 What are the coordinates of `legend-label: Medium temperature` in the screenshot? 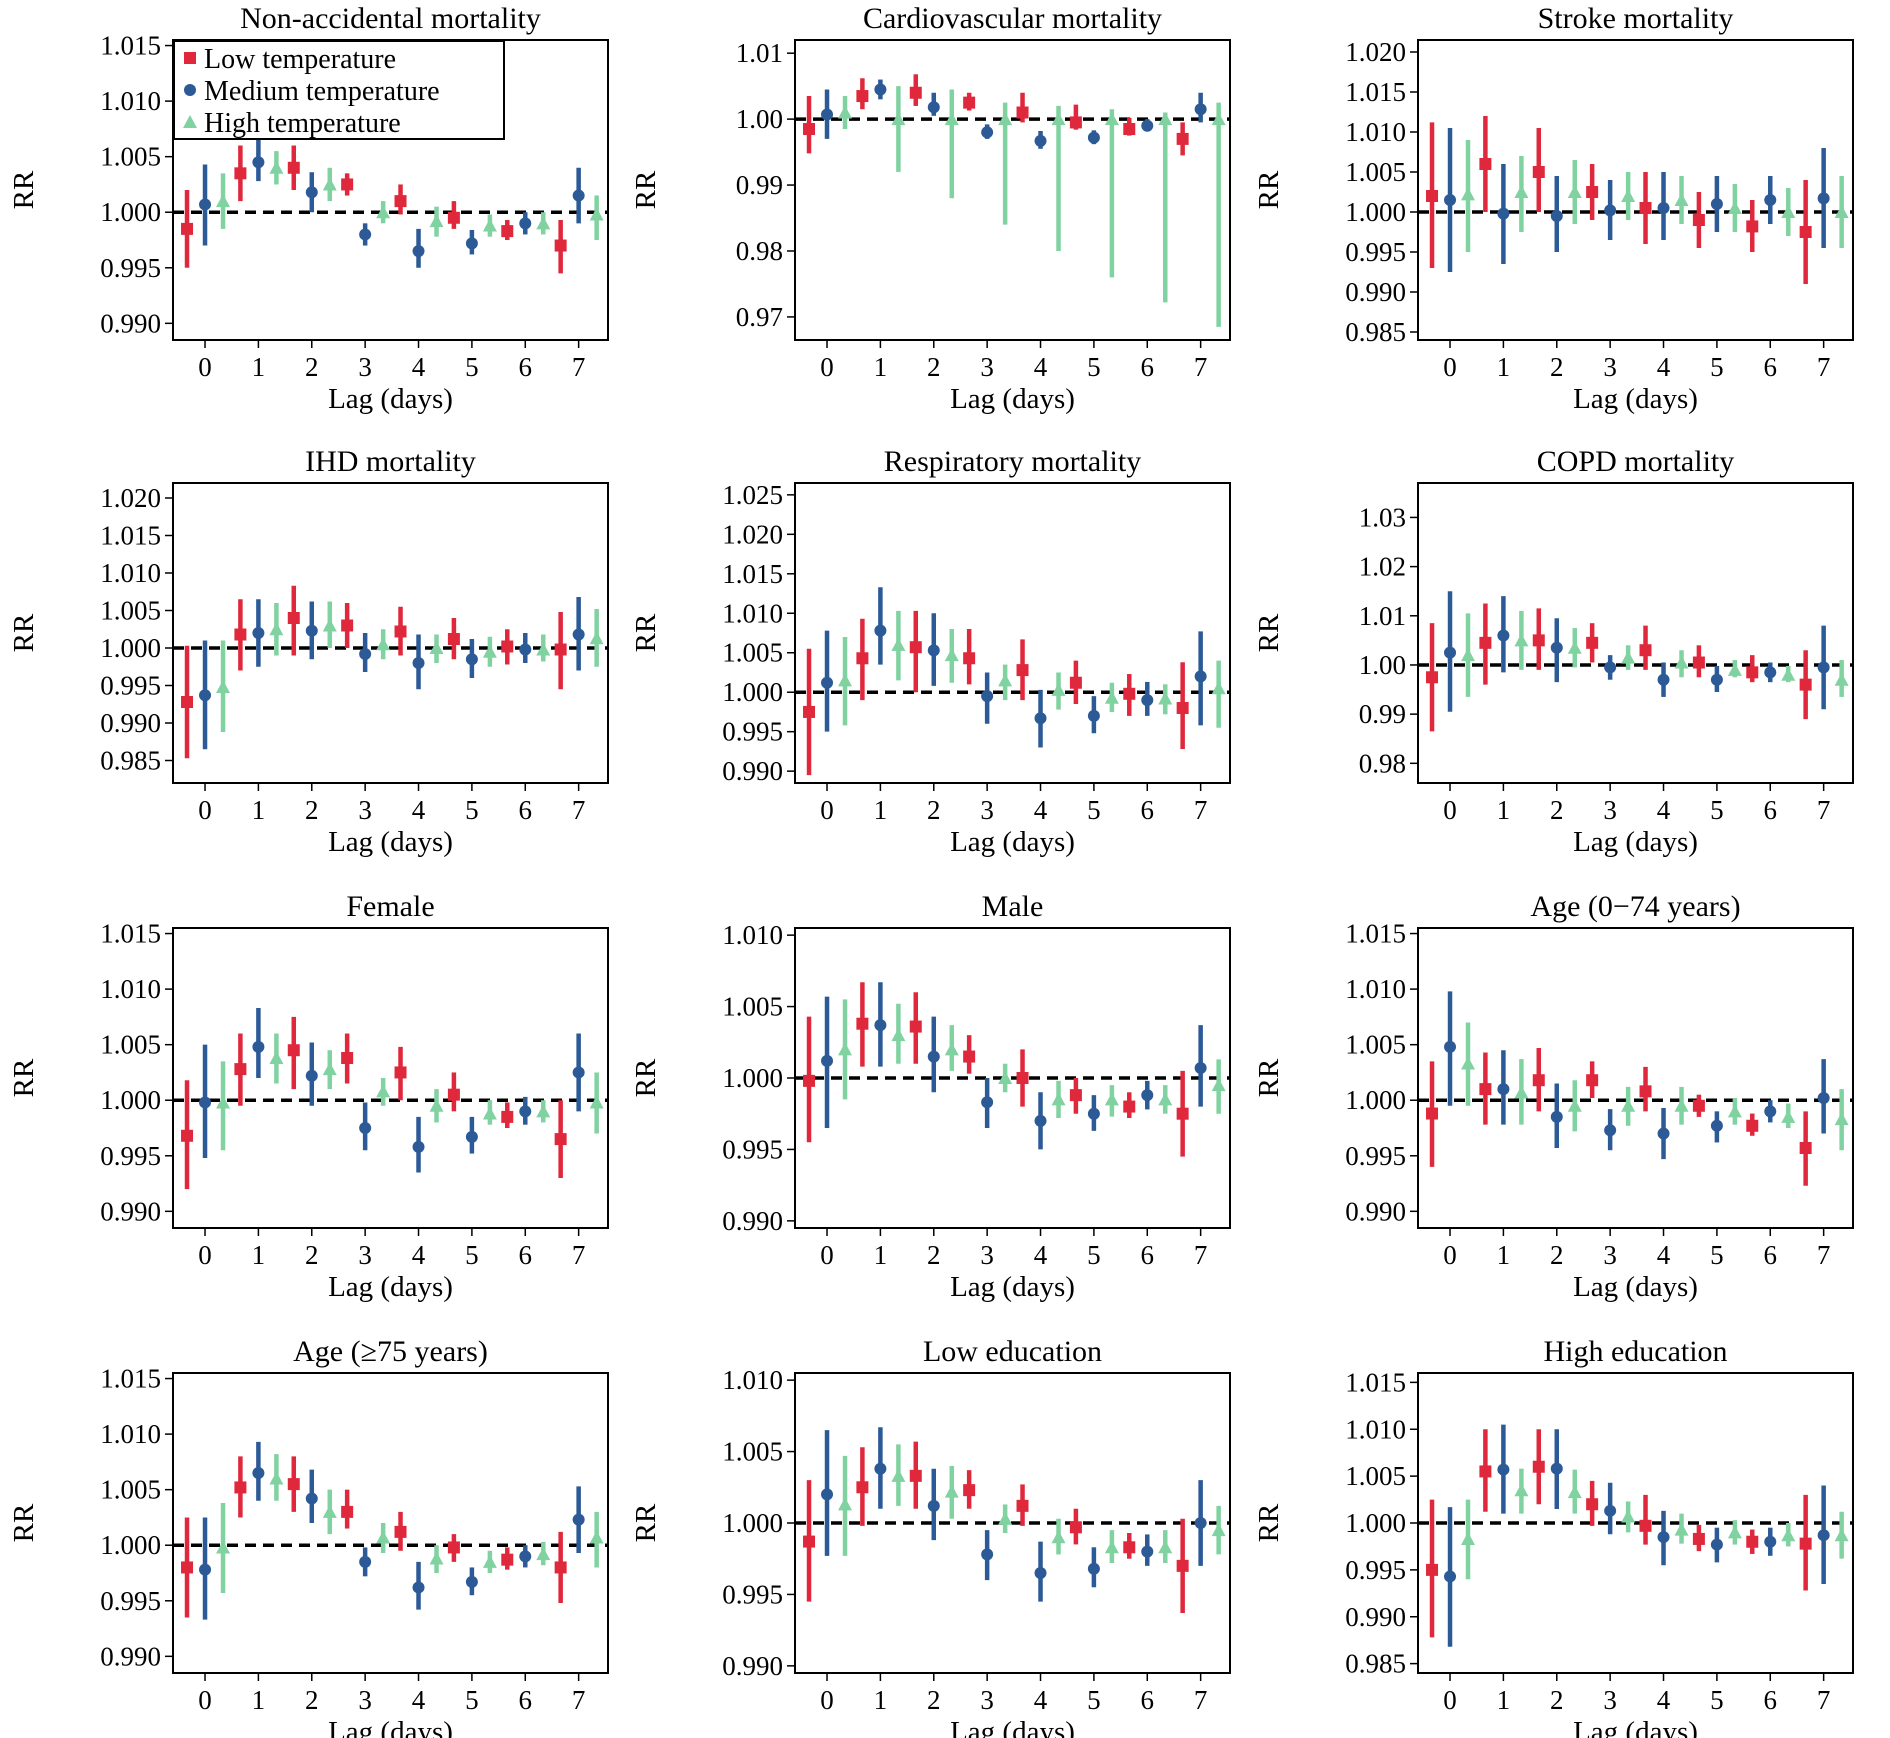 It's located at (322, 91).